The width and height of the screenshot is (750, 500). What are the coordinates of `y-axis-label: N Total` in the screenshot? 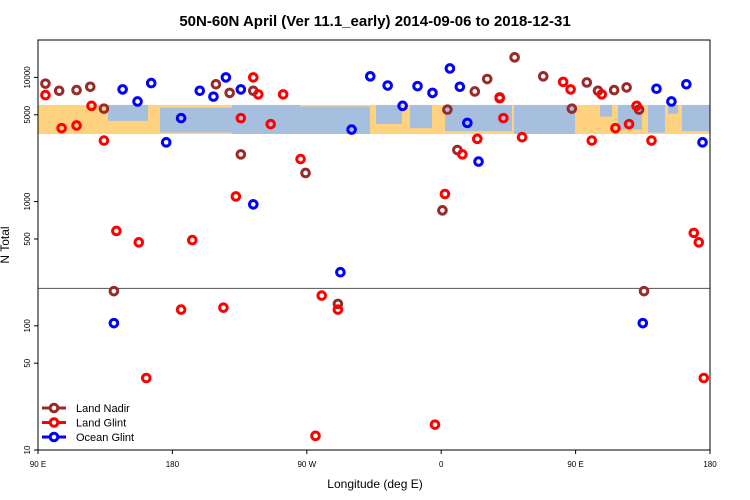 It's located at (6, 244).